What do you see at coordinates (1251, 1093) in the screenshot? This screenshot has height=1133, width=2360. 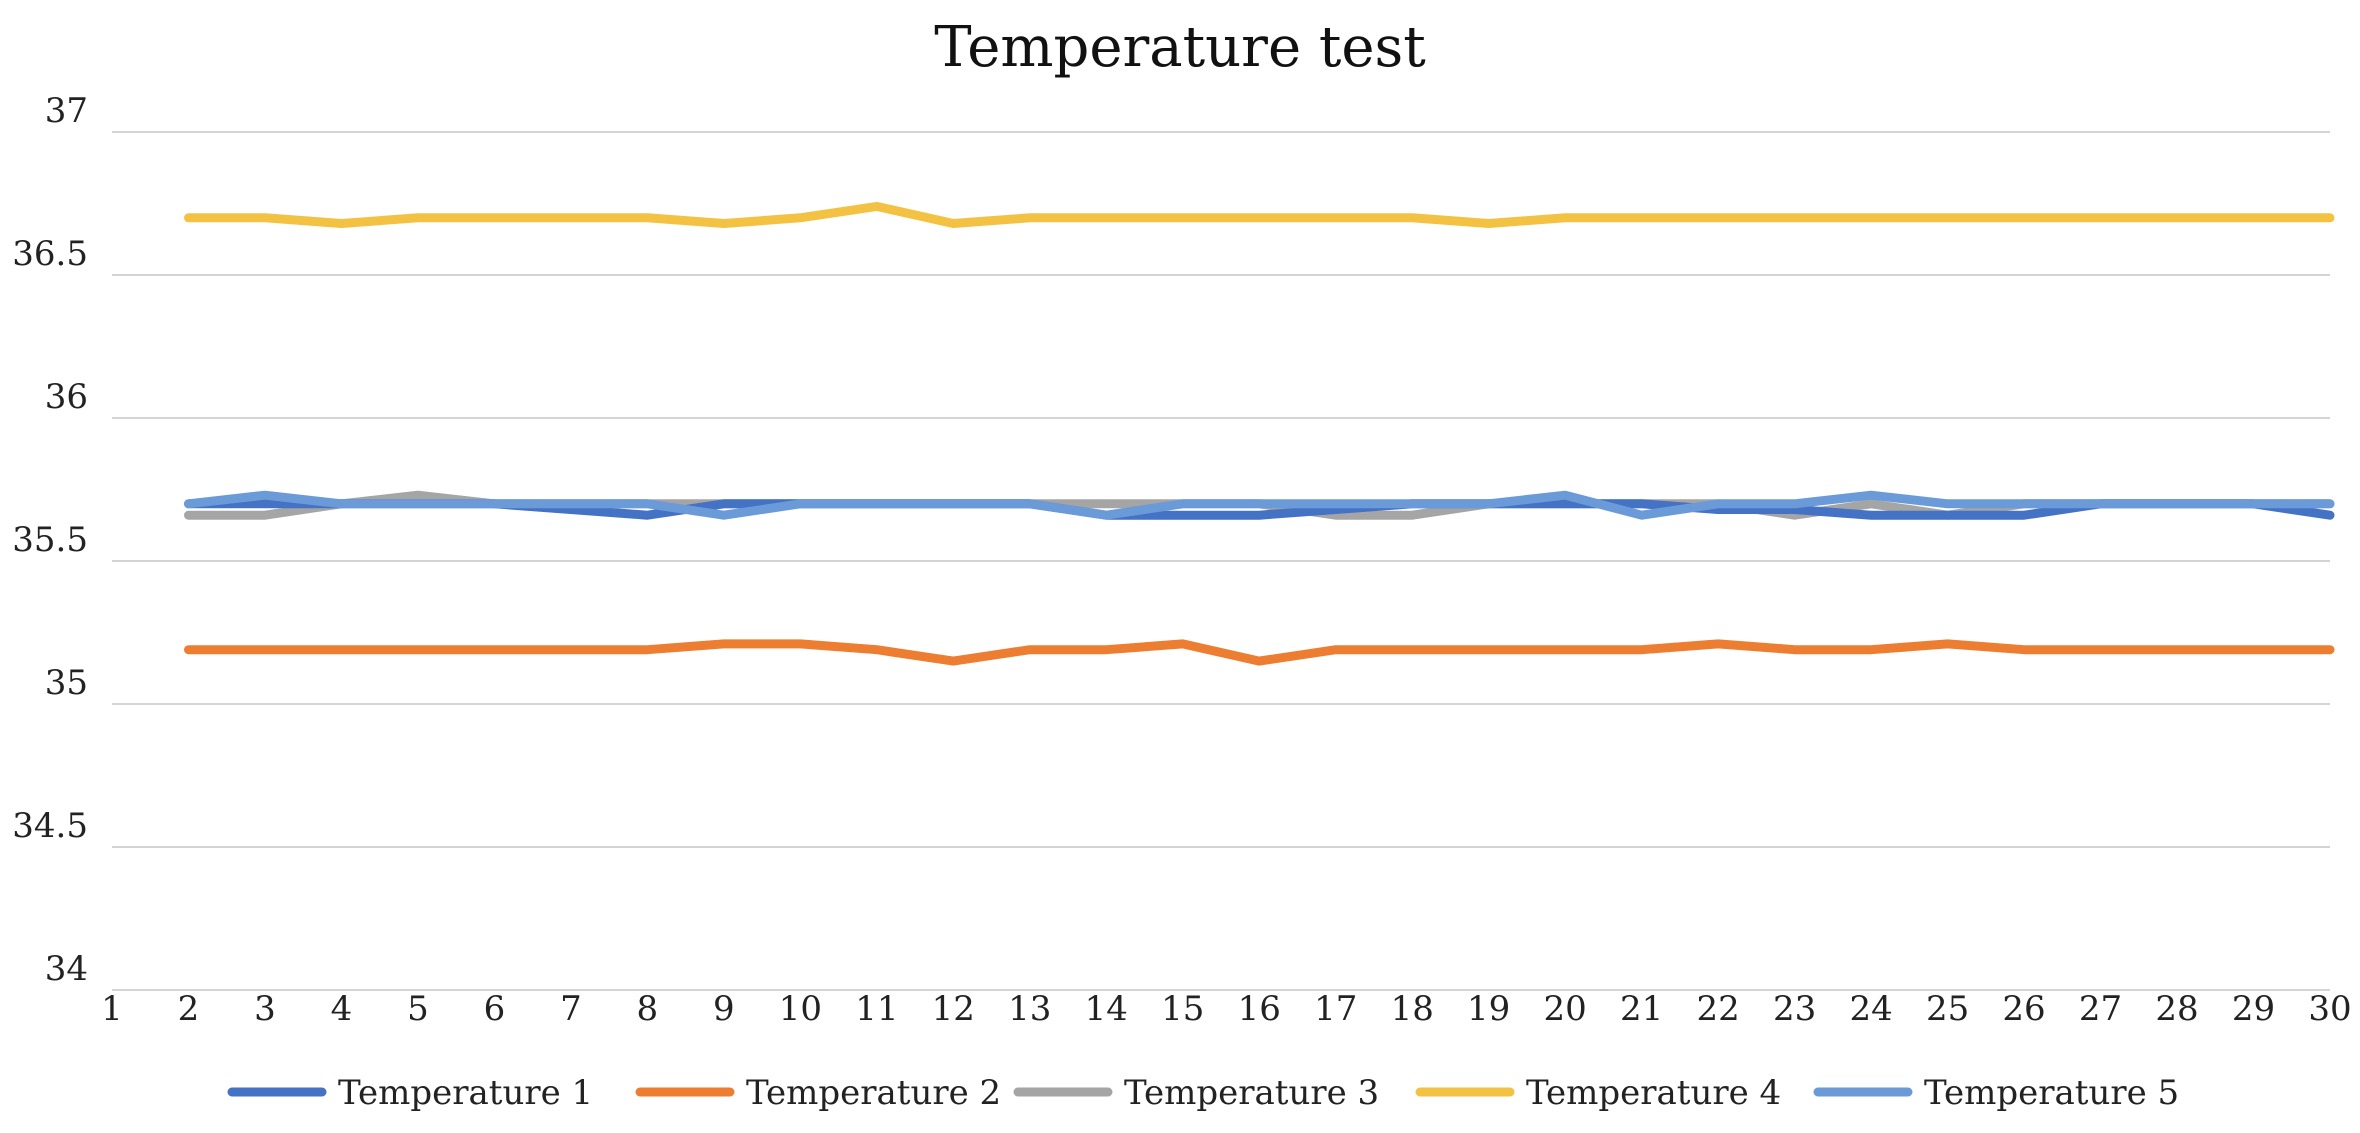 I see `legend-label: Temperature 3` at bounding box center [1251, 1093].